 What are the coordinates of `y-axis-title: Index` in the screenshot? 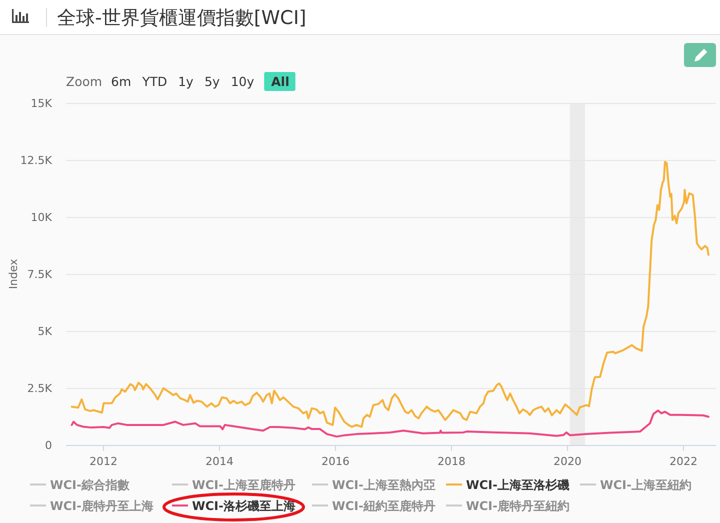 It's located at (13, 274).